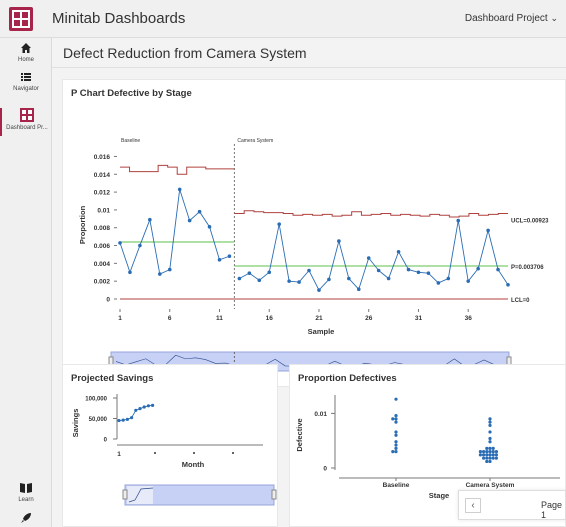 The height and width of the screenshot is (527, 566). What do you see at coordinates (309, 67) in the screenshot?
I see `divider` at bounding box center [309, 67].